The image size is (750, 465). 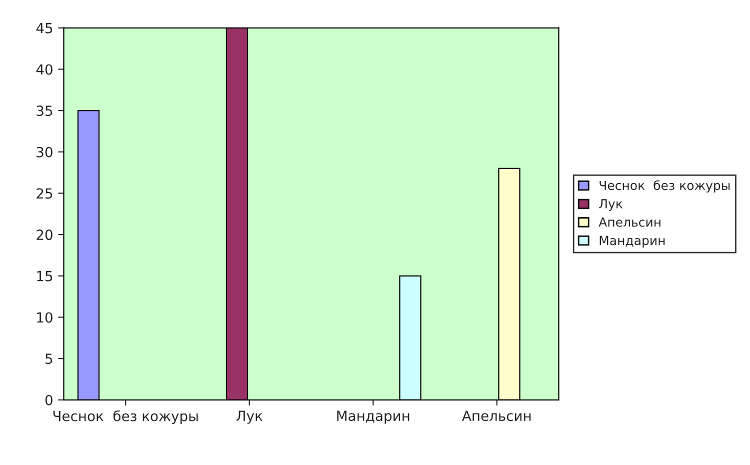 What do you see at coordinates (496, 416) in the screenshot?
I see `x-tick-label: Апельсин` at bounding box center [496, 416].